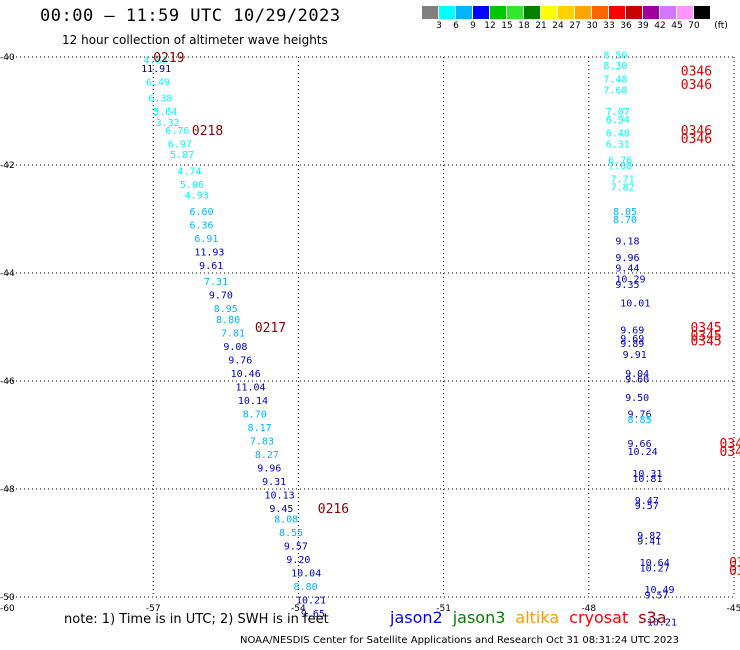  I want to click on wave-height-point: 9.44, so click(627, 269).